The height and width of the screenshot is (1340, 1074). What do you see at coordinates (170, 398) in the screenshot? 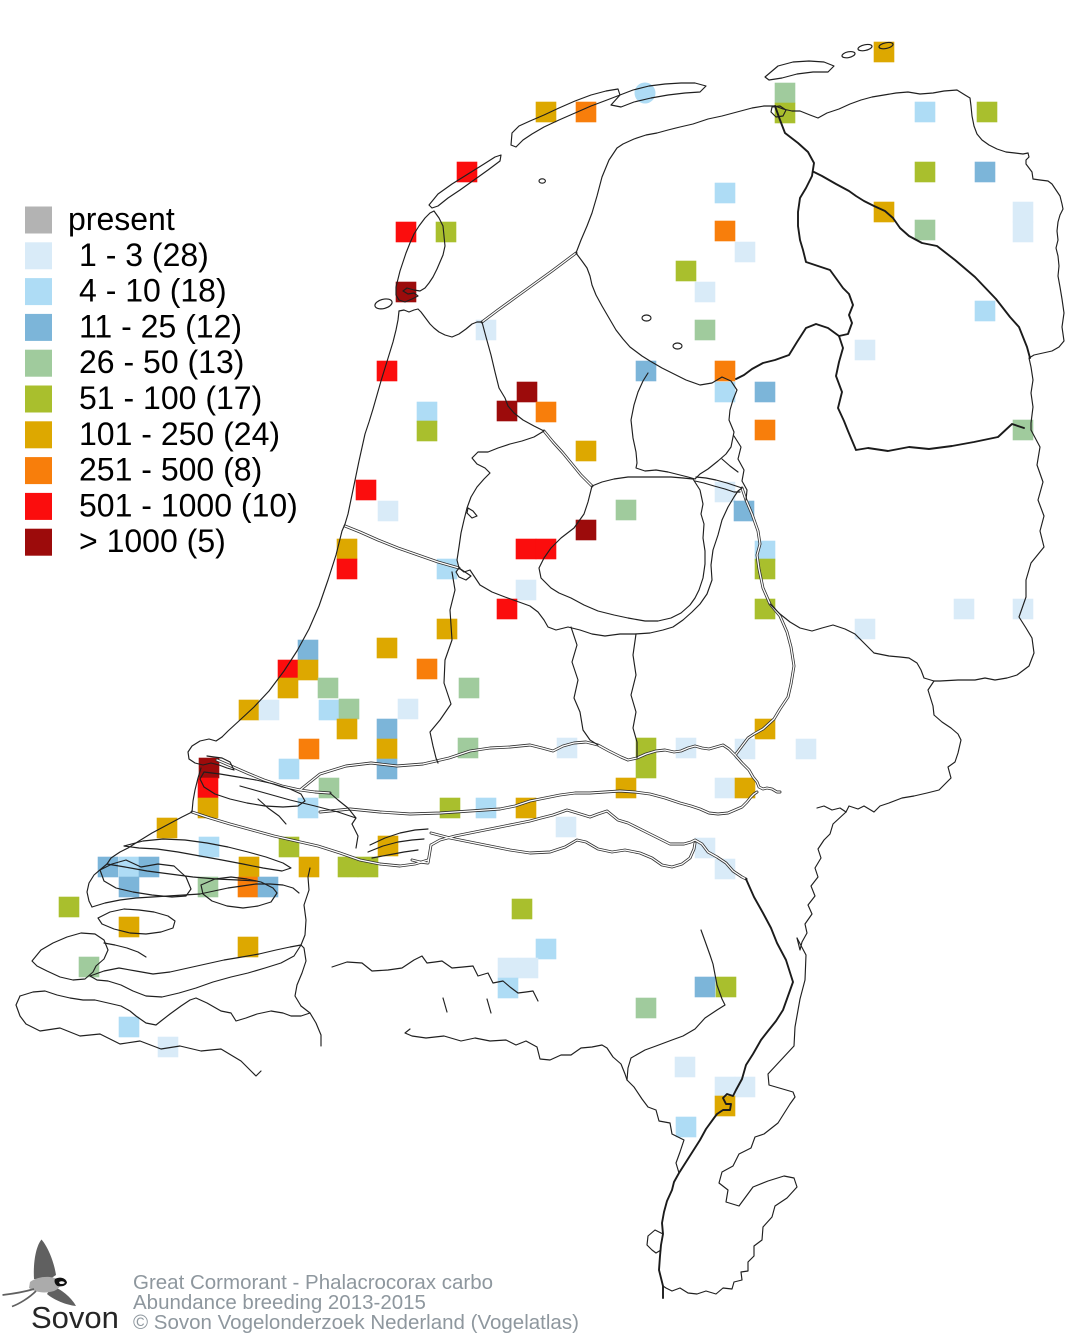
I see `svg-text: 51 - 100 (17)` at bounding box center [170, 398].